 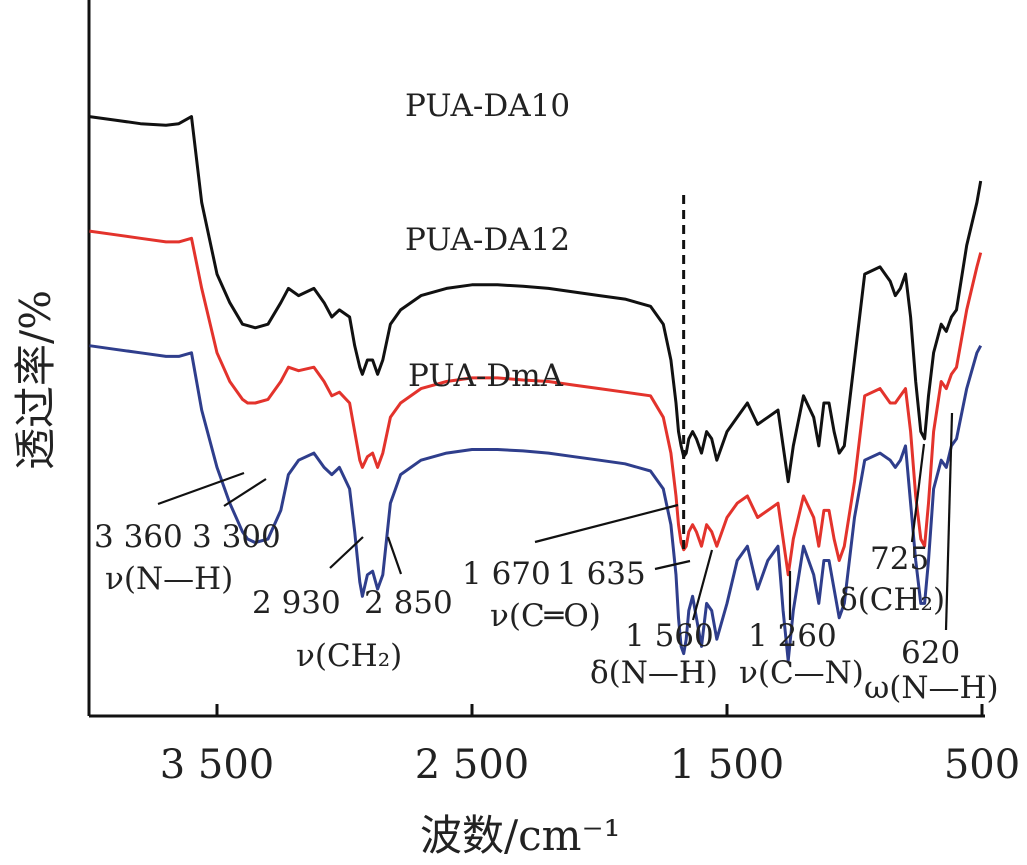 I want to click on x-axis-title: 波数/cm⁻¹, so click(x=520, y=835).